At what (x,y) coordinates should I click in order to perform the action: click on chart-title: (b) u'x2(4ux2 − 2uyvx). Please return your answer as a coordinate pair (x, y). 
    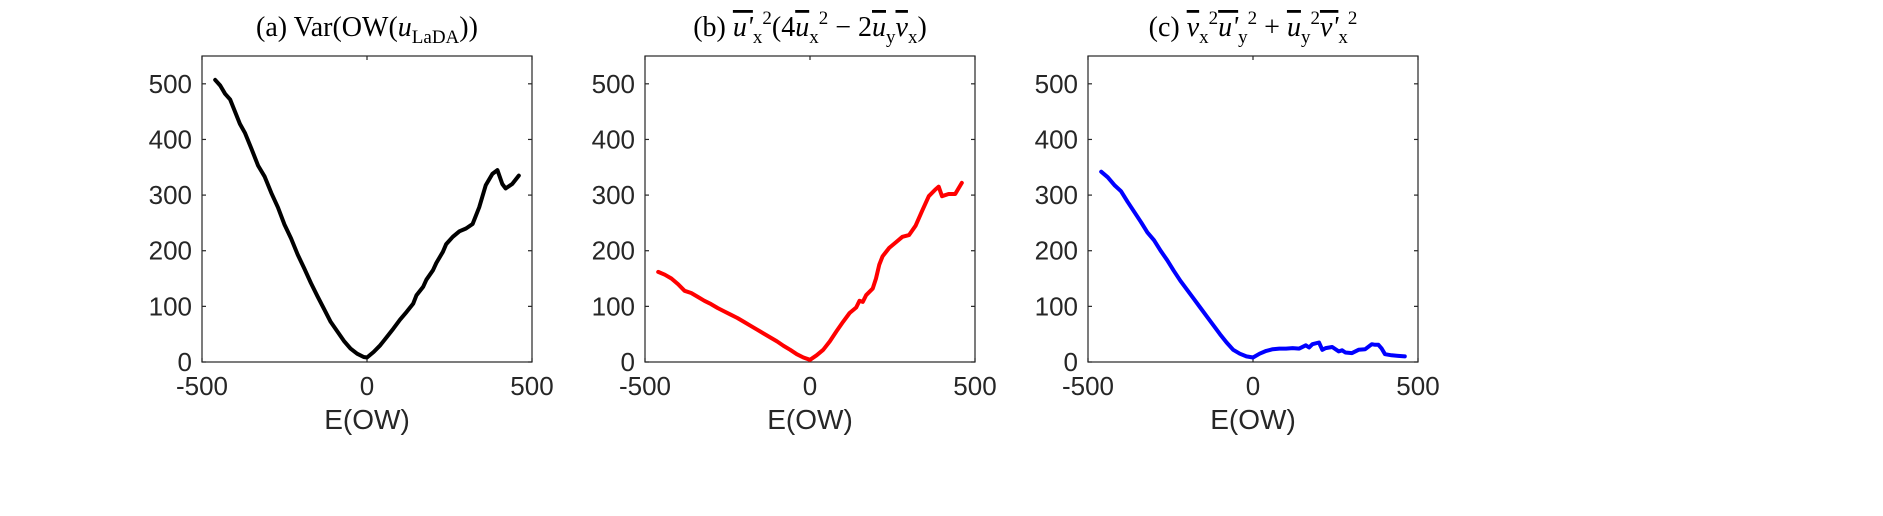
    Looking at the image, I should click on (810, 28).